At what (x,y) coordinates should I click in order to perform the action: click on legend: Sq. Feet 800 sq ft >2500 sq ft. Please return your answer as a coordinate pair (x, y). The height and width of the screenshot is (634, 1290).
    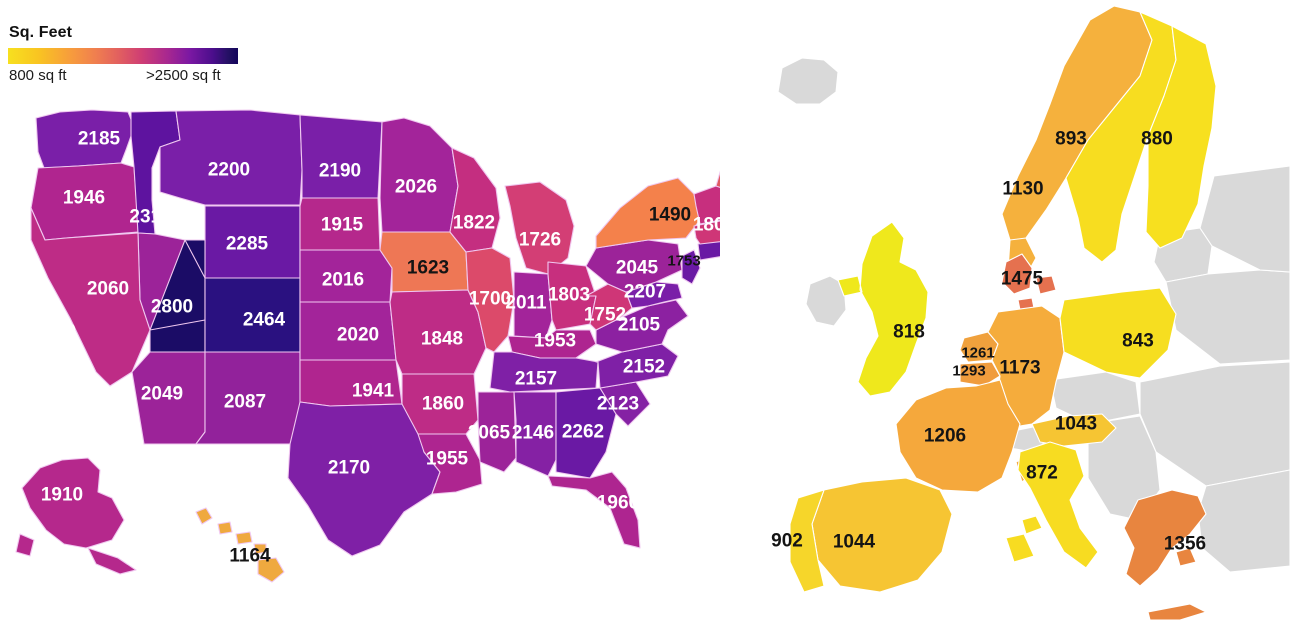
    Looking at the image, I should click on (124, 56).